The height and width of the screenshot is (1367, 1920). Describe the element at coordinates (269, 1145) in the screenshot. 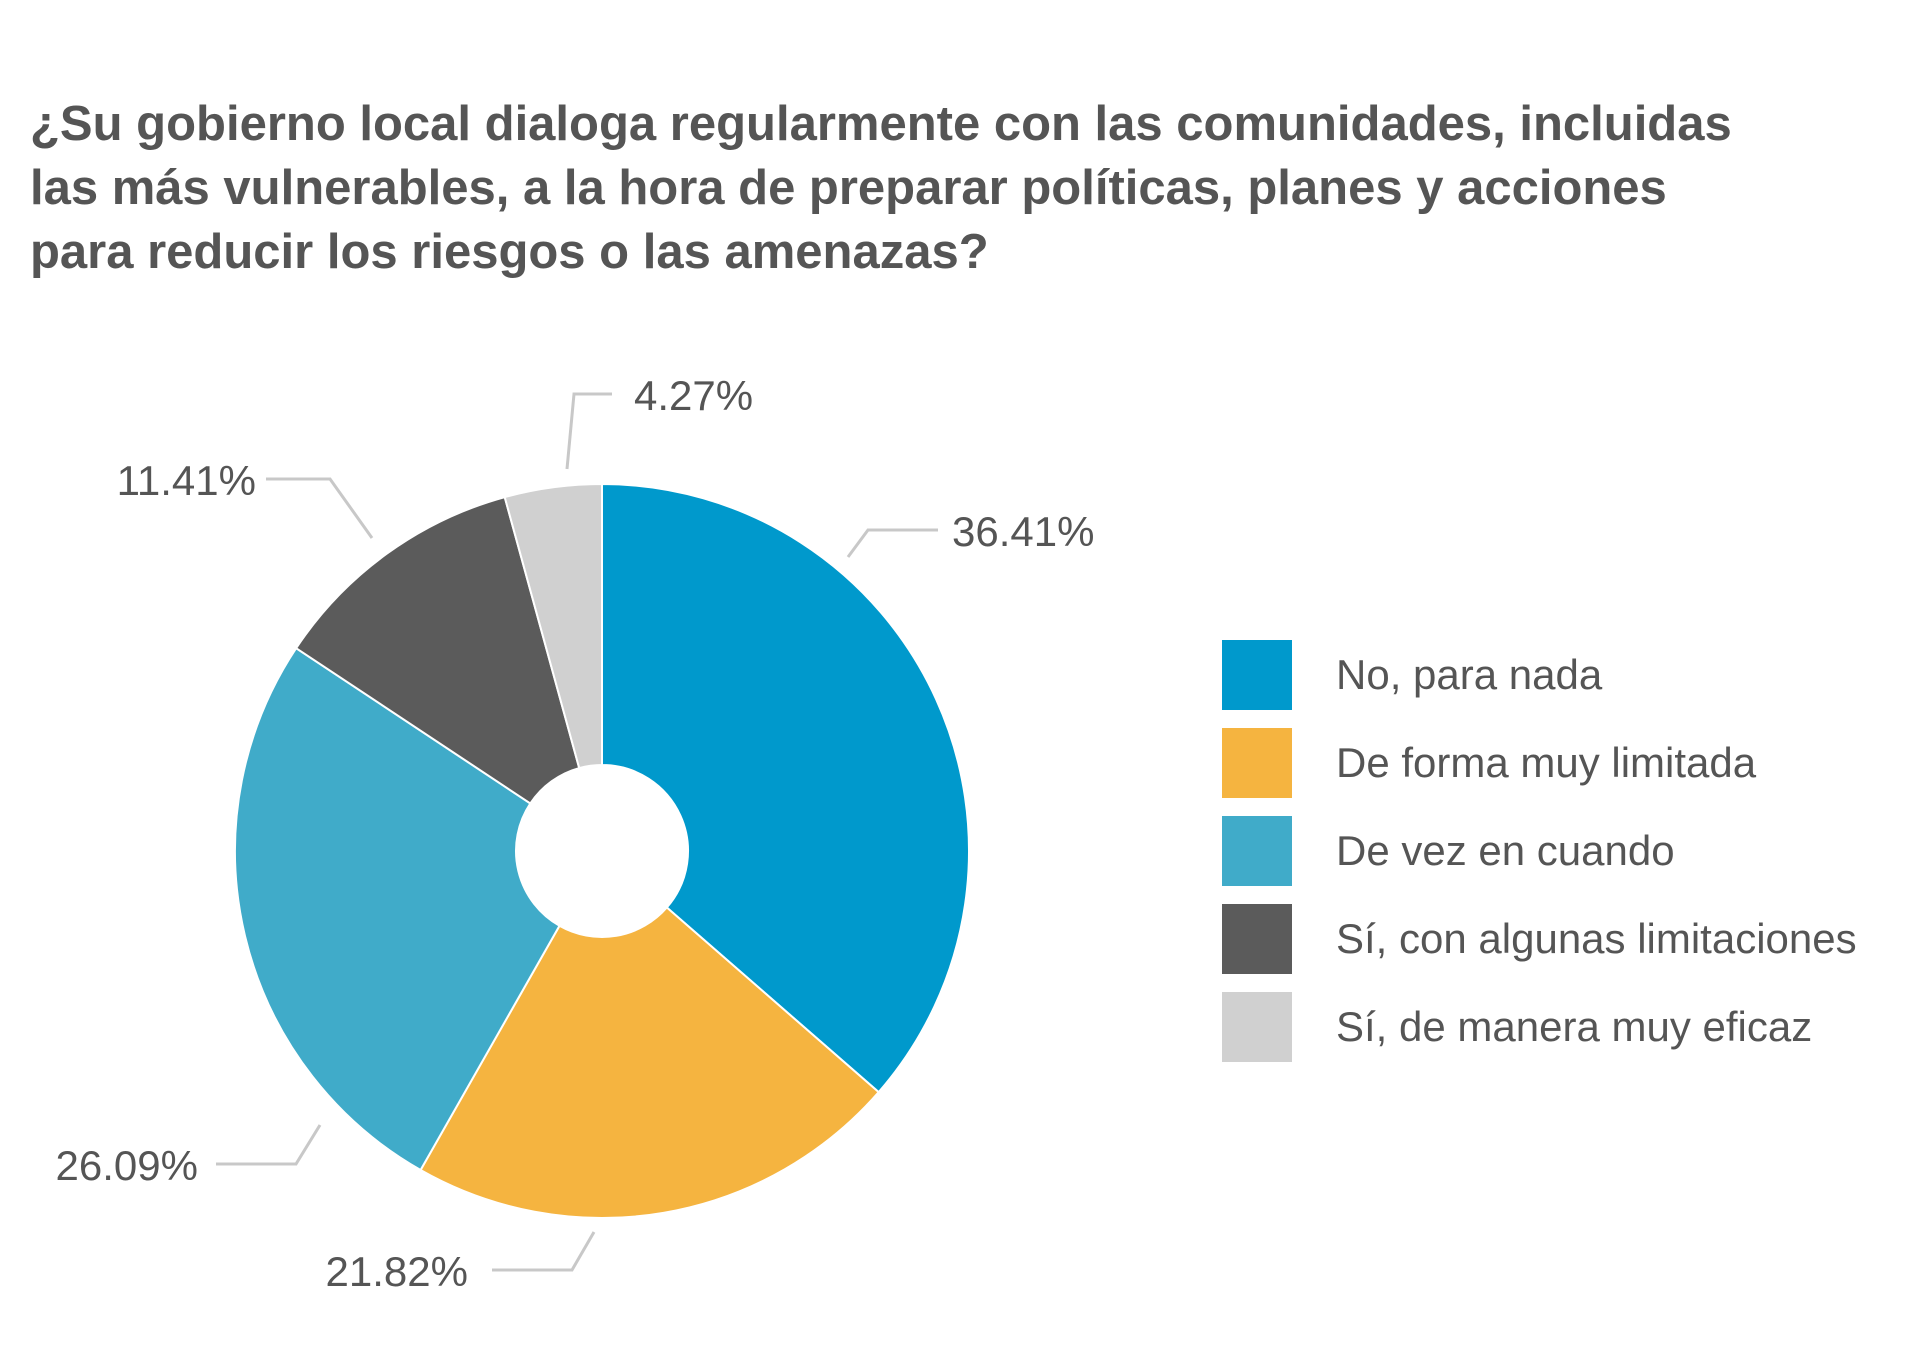

I see `leader-line-de-vez-en-cuando` at that location.